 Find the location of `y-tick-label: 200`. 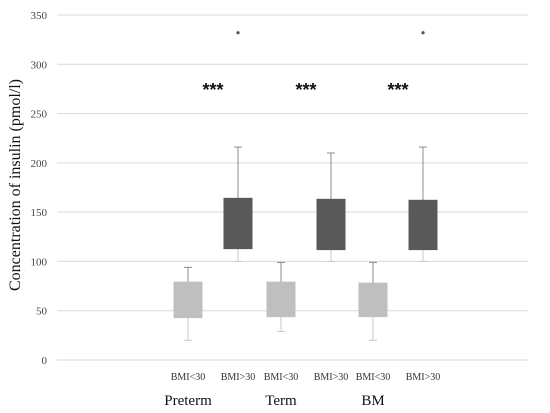

y-tick-label: 200 is located at coordinates (39, 164).